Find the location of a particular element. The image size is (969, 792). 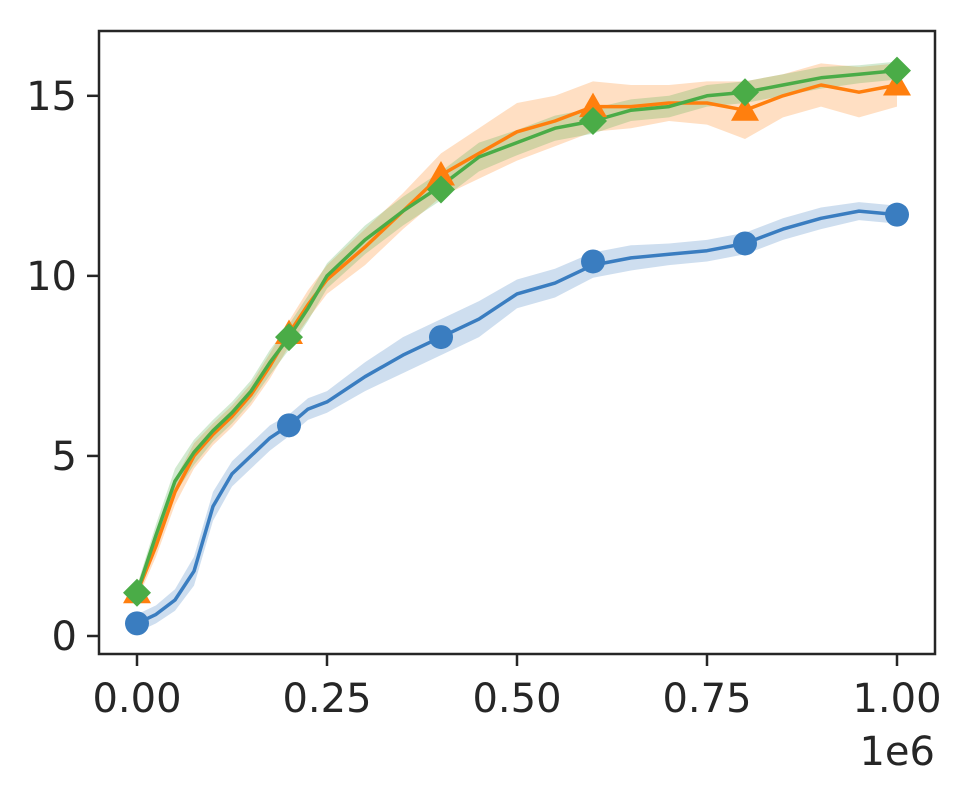

x-axis-offset-label: 1e6 is located at coordinates (897, 752).